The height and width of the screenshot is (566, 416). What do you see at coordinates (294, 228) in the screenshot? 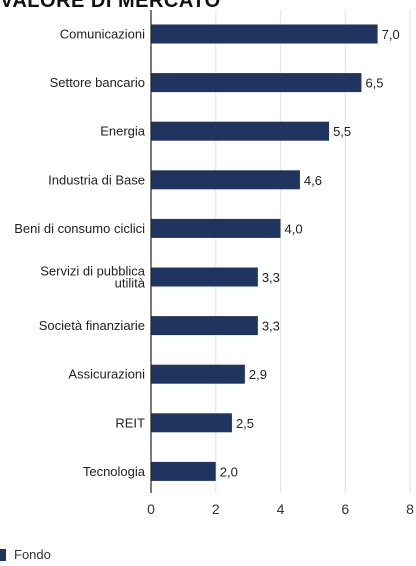
I see `value-label-4: 4,0` at bounding box center [294, 228].